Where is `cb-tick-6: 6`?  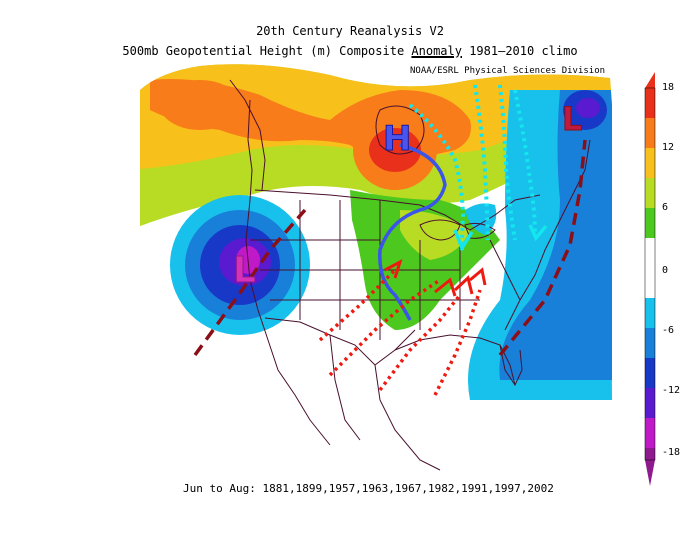 cb-tick-6: 6 is located at coordinates (665, 207).